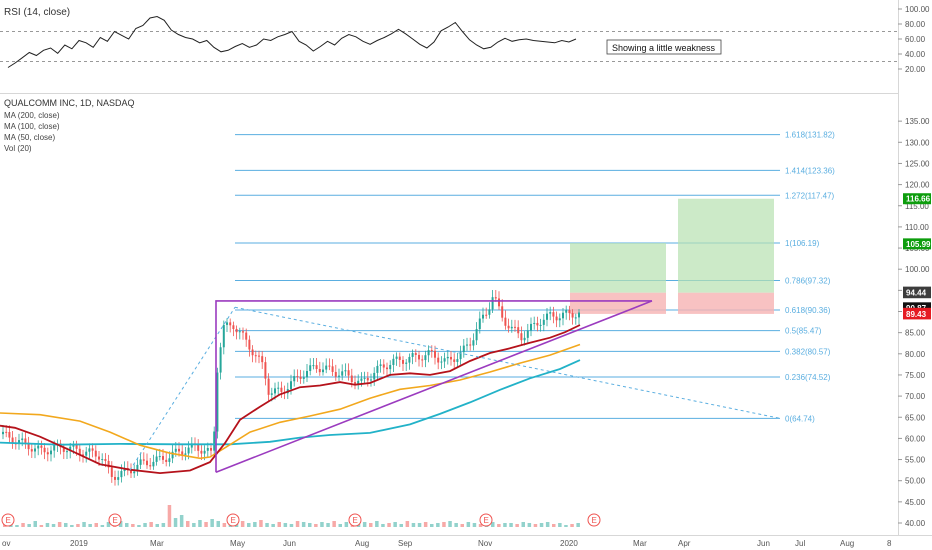 This screenshot has width=932, height=550. Describe the element at coordinates (915, 523) in the screenshot. I see `price-tick-label: 40.00` at that location.